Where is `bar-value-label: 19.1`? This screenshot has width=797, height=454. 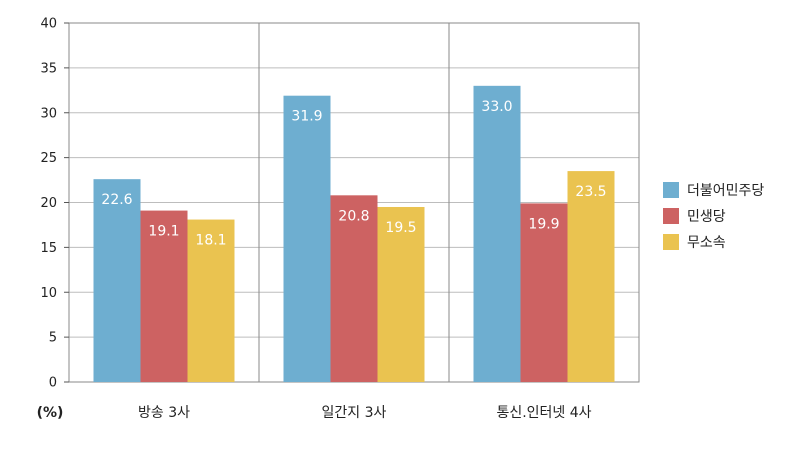
bar-value-label: 19.1 is located at coordinates (163, 232).